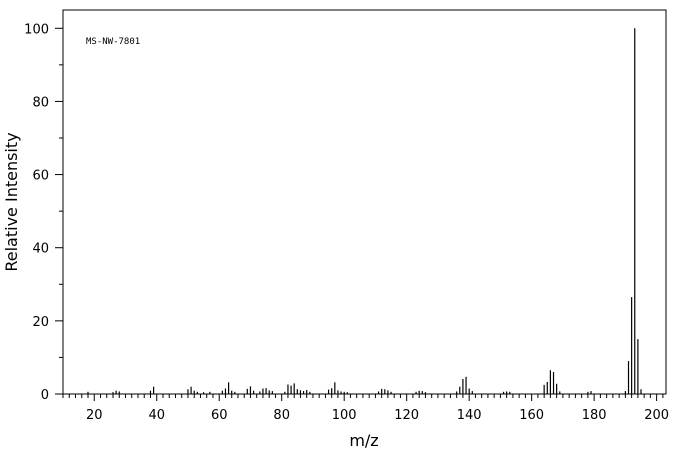 The height and width of the screenshot is (460, 676). I want to click on y-axis-ticks: 0 20 40 60 80 100, so click(43, 212).